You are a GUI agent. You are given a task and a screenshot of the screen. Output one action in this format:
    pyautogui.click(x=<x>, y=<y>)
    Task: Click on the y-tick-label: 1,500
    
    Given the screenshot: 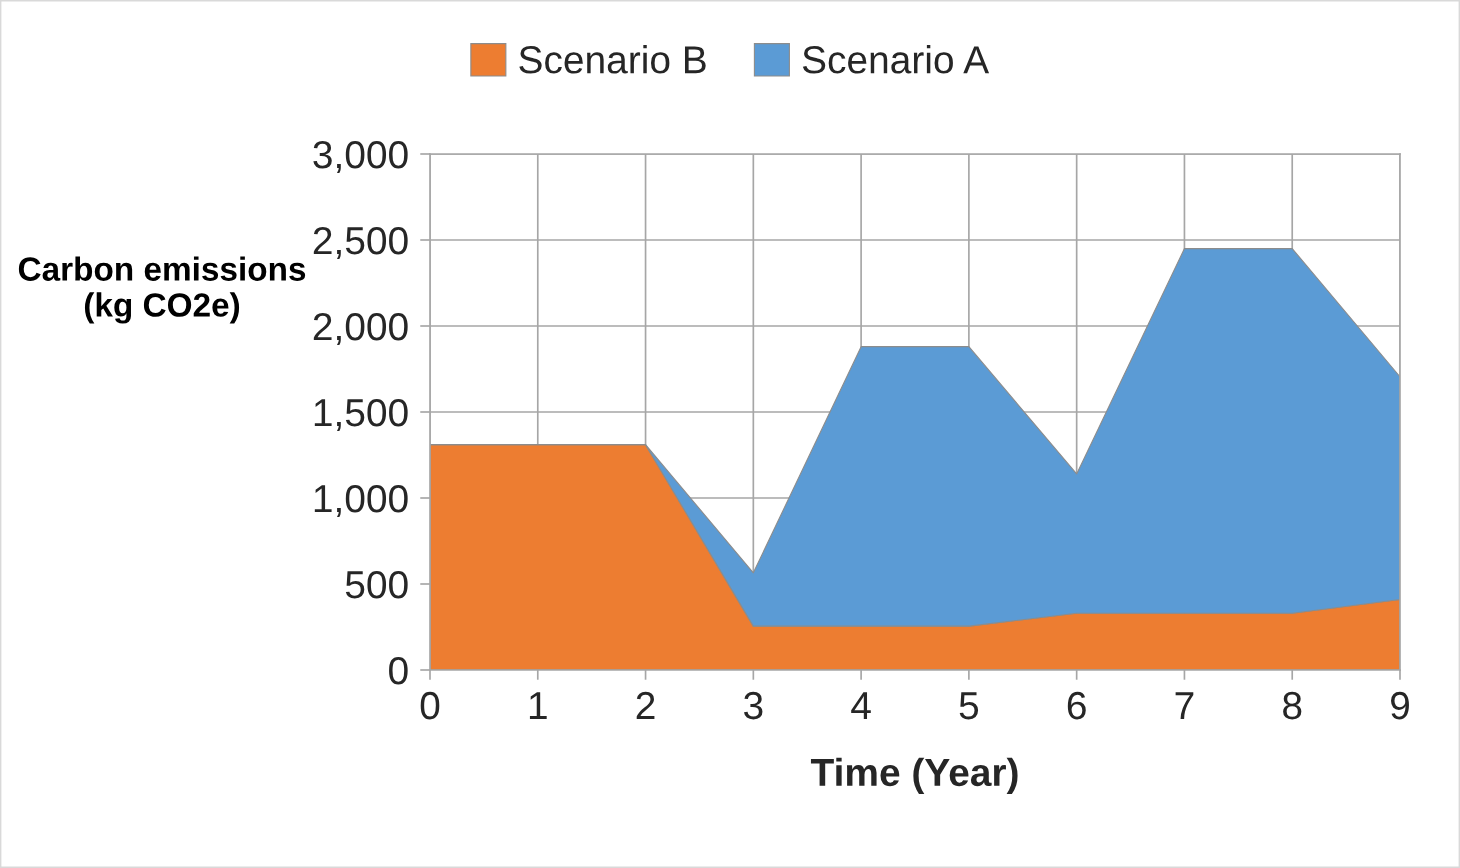 What is the action you would take?
    pyautogui.click(x=361, y=415)
    